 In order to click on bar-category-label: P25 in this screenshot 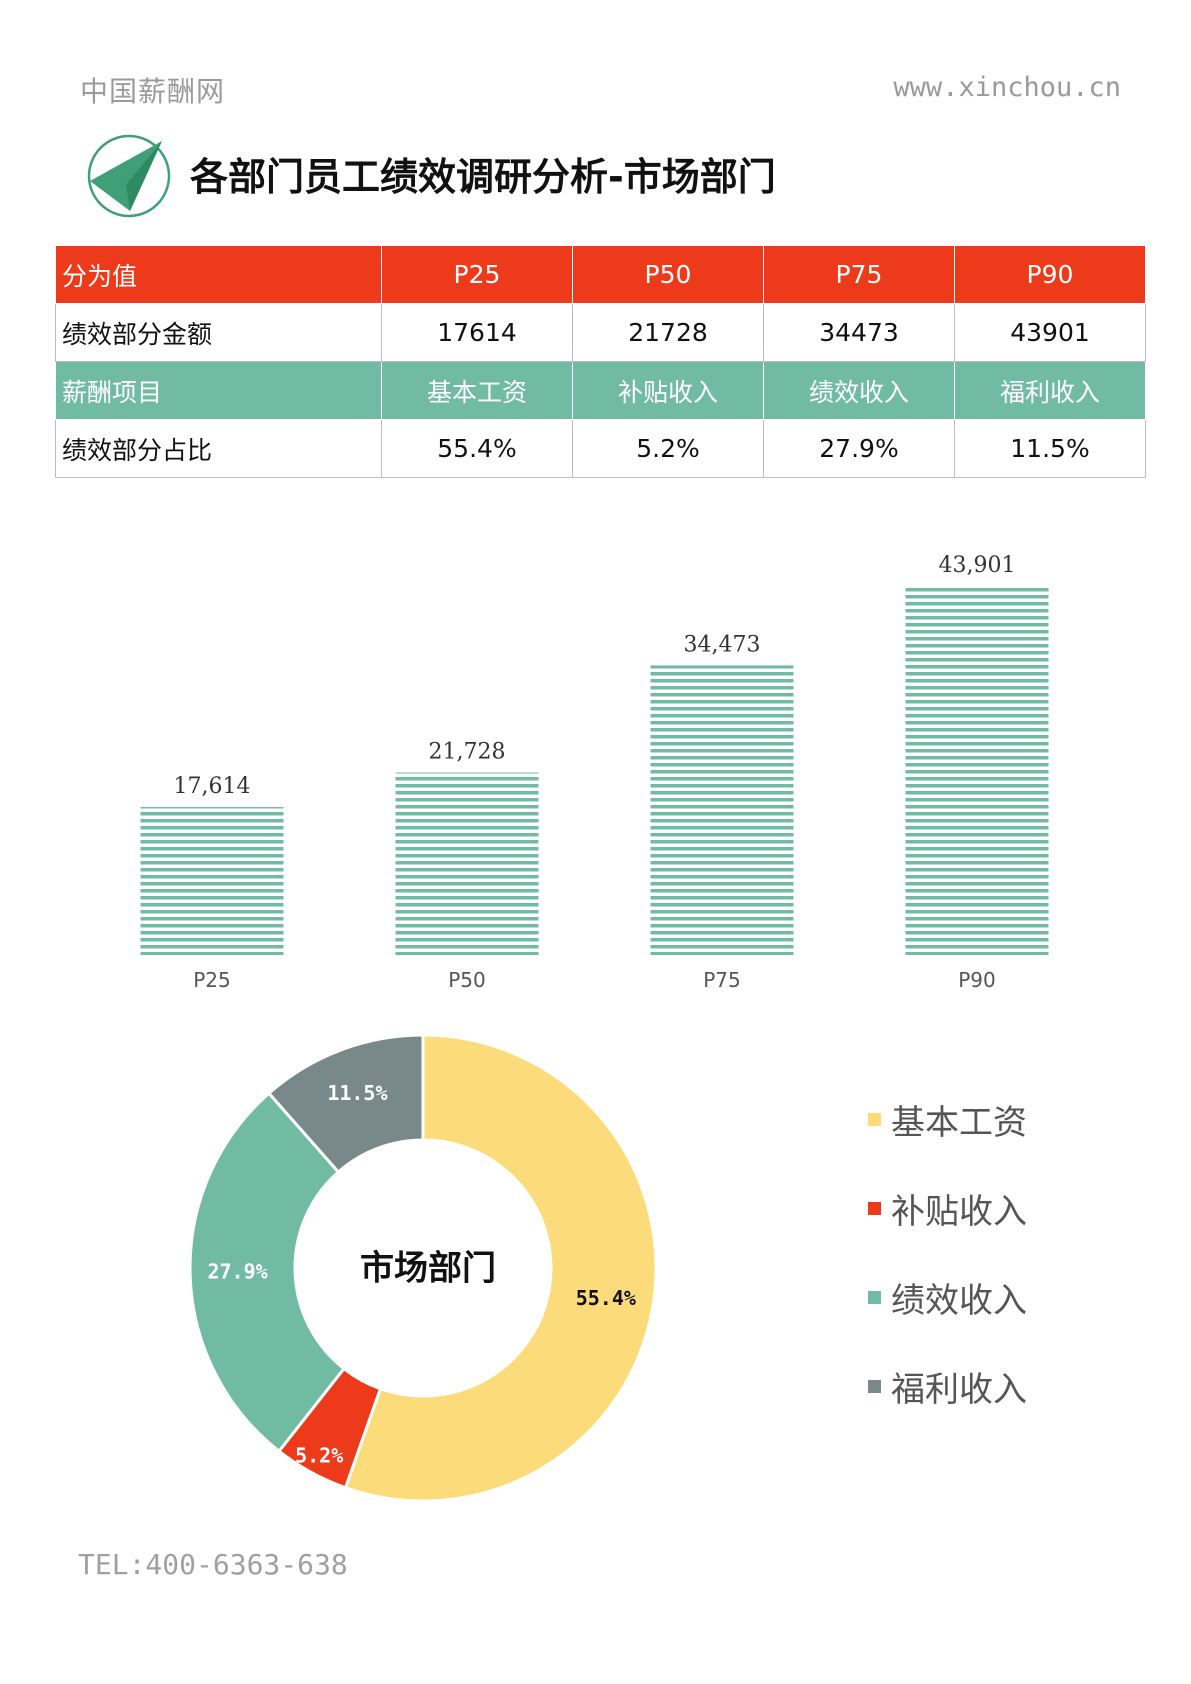, I will do `click(212, 980)`.